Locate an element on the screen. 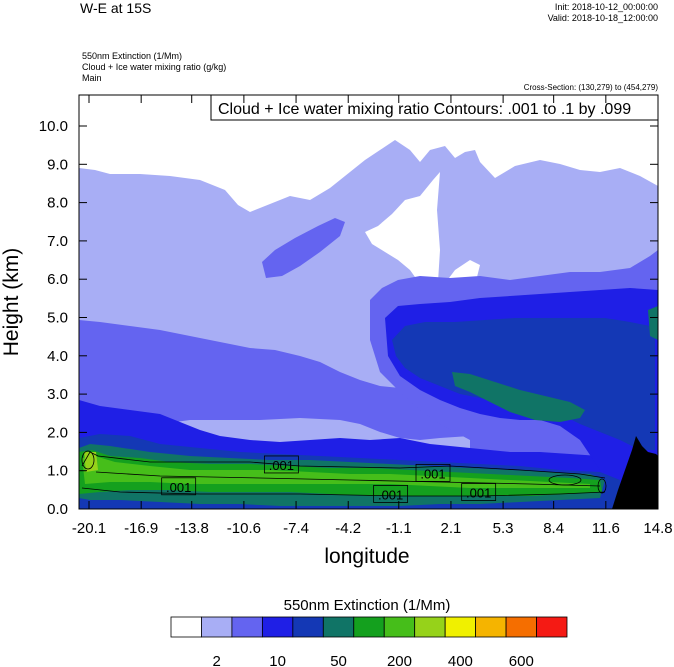 This screenshot has height=667, width=674. extinction-white-intrusion is located at coordinates (402, 232).